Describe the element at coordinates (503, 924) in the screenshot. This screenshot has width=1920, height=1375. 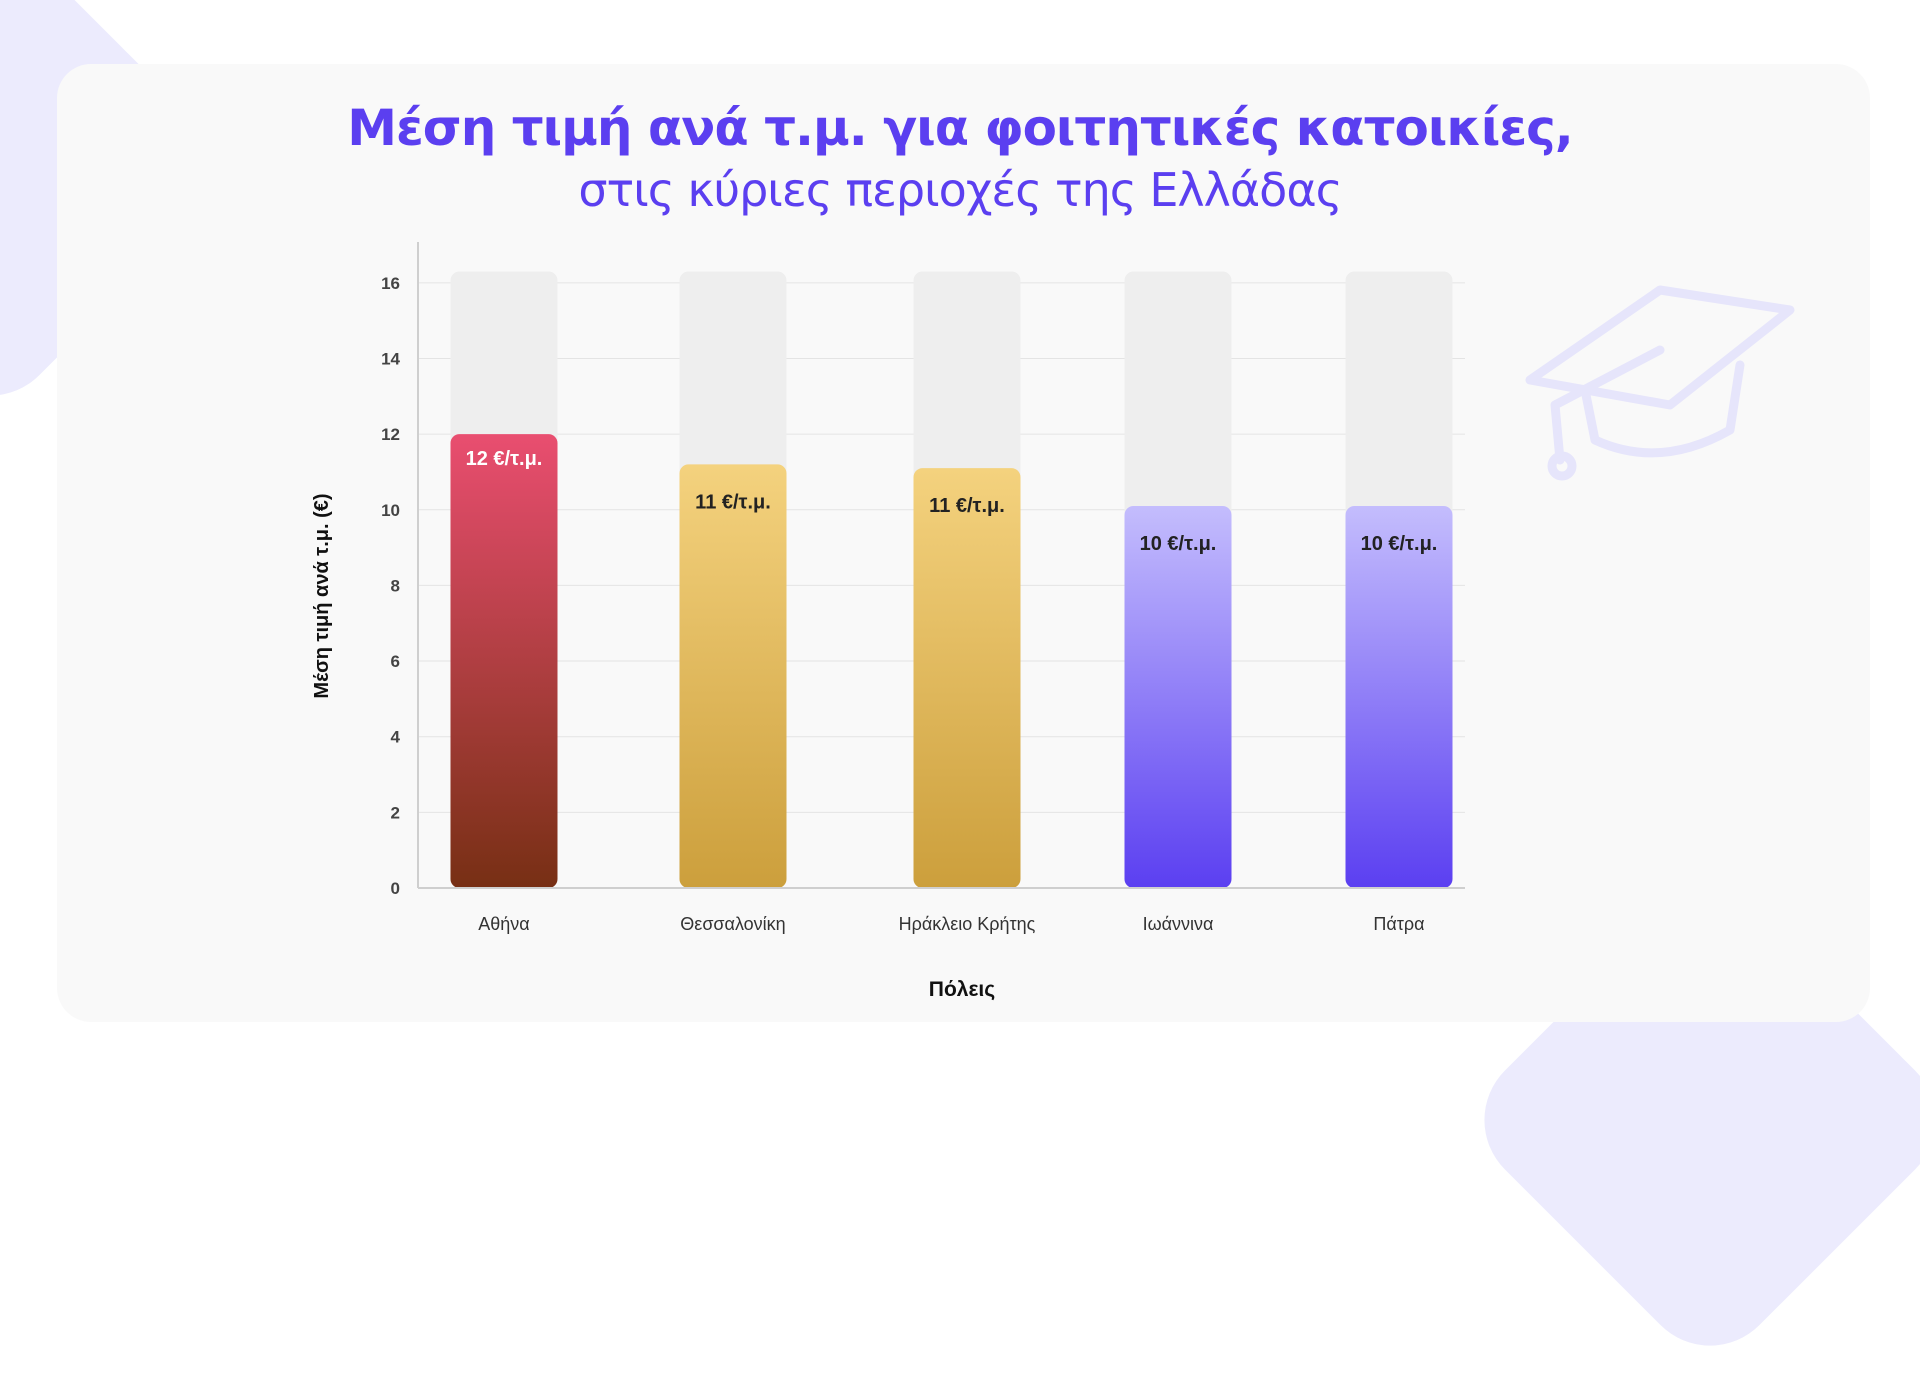
I see `x-tick-label: Αθήνα` at that location.